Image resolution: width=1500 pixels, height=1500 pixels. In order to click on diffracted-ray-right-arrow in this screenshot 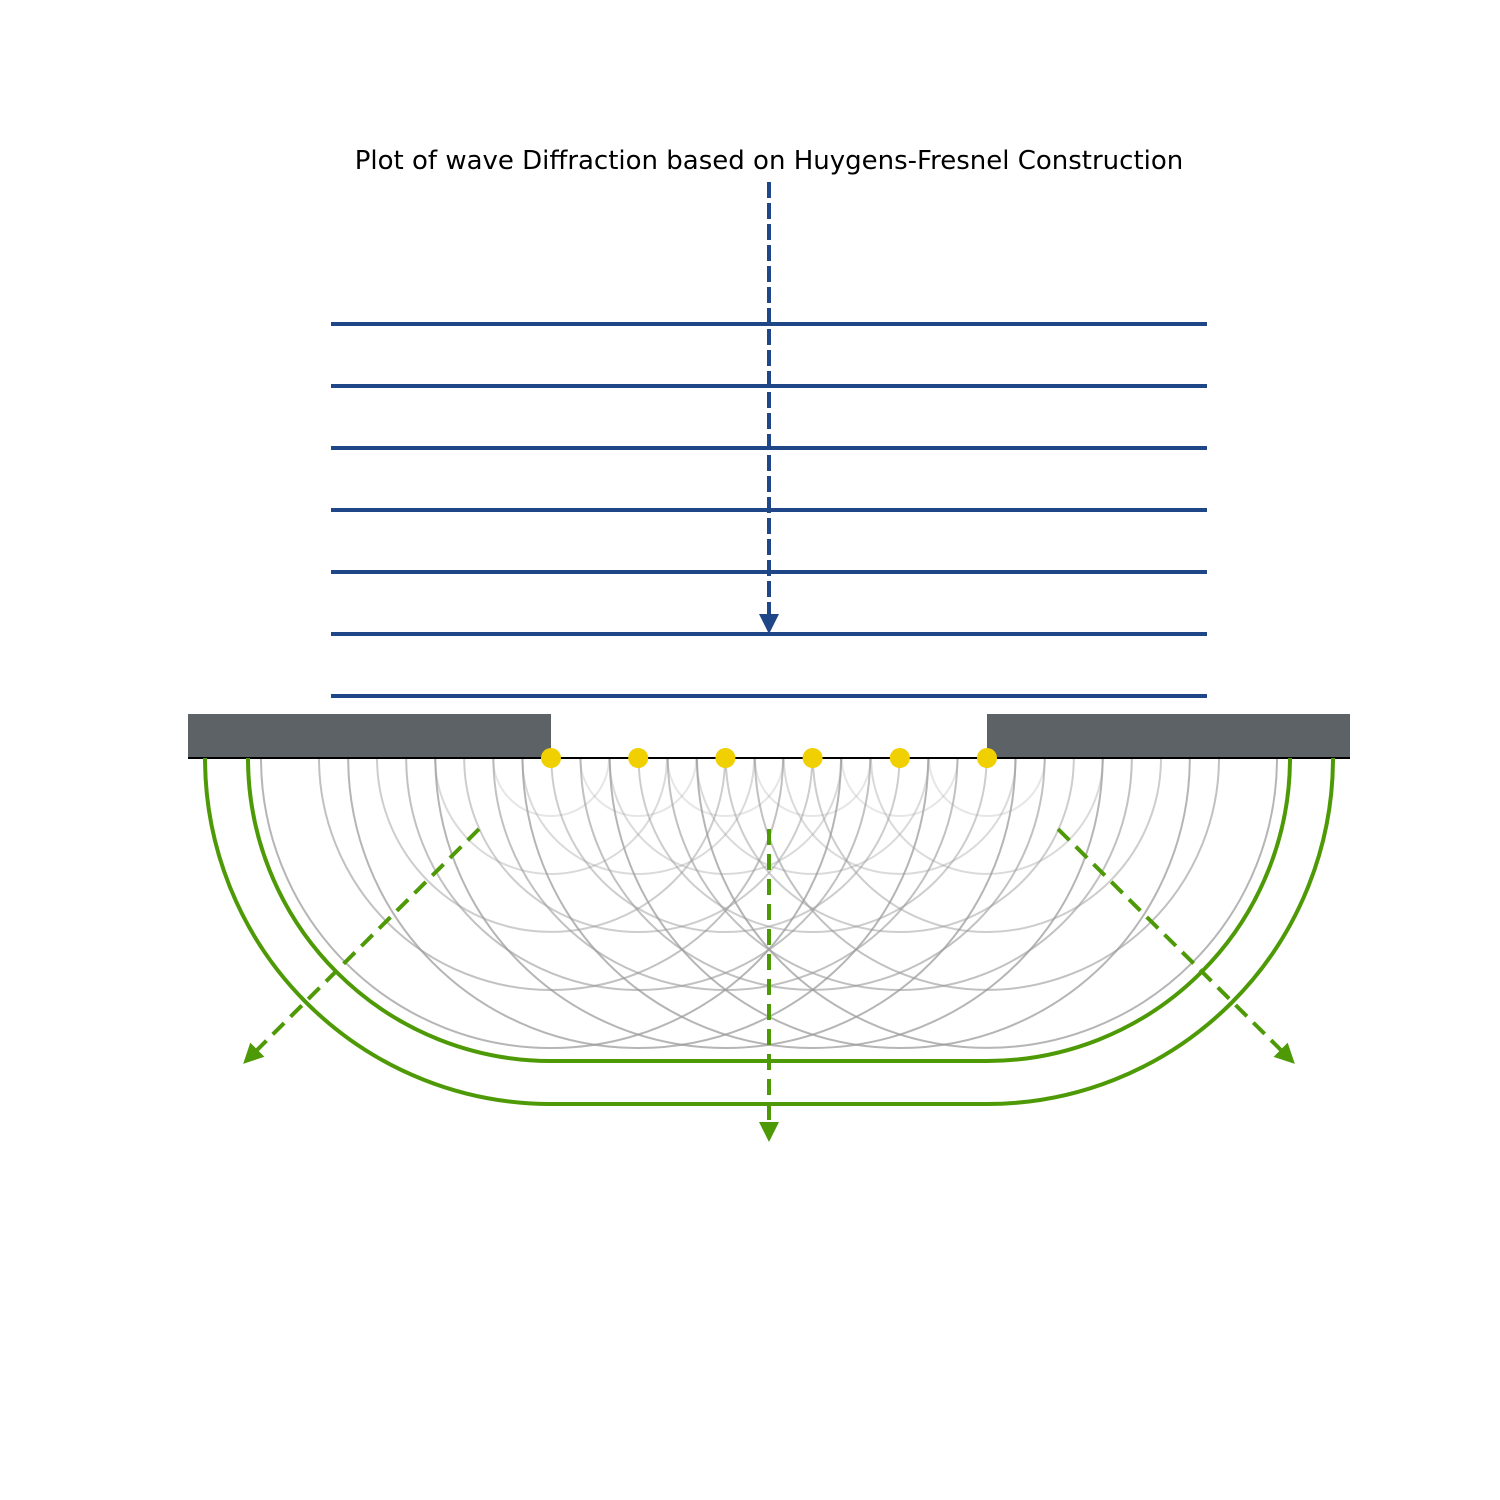, I will do `click(1175, 945)`.